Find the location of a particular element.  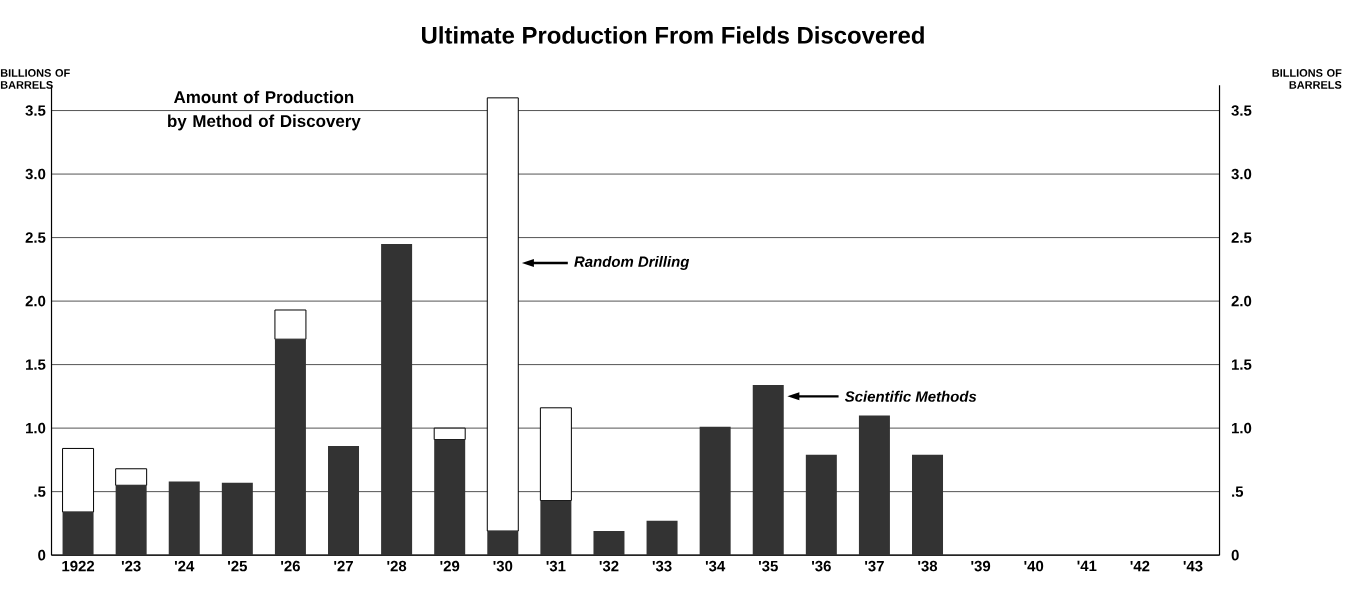

y-tick-label: 0 is located at coordinates (42, 555).